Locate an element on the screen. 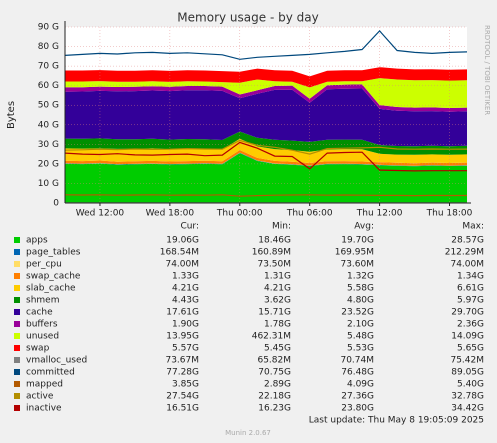 The width and height of the screenshot is (497, 443). stat-value: 18.46G is located at coordinates (274, 241).